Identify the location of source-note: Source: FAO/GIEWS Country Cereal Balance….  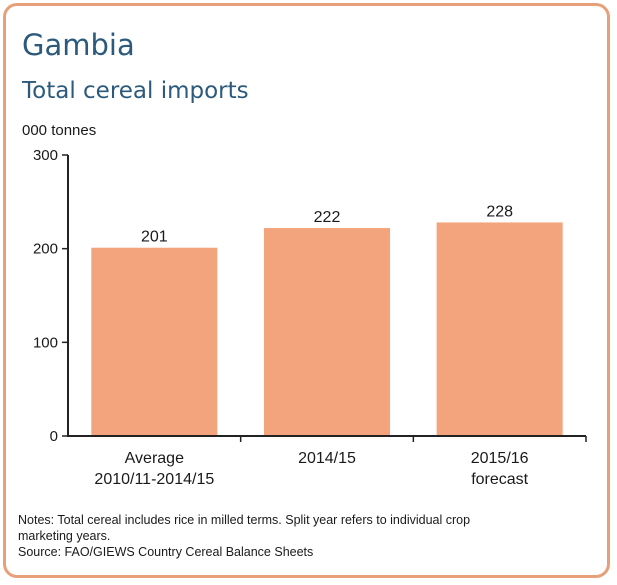
(166, 552).